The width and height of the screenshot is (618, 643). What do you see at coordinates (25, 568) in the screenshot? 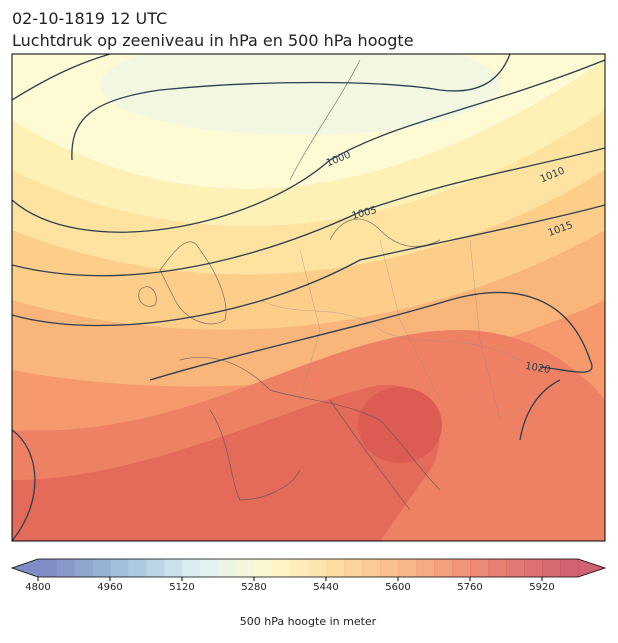
I see `colorbar-extend-low` at bounding box center [25, 568].